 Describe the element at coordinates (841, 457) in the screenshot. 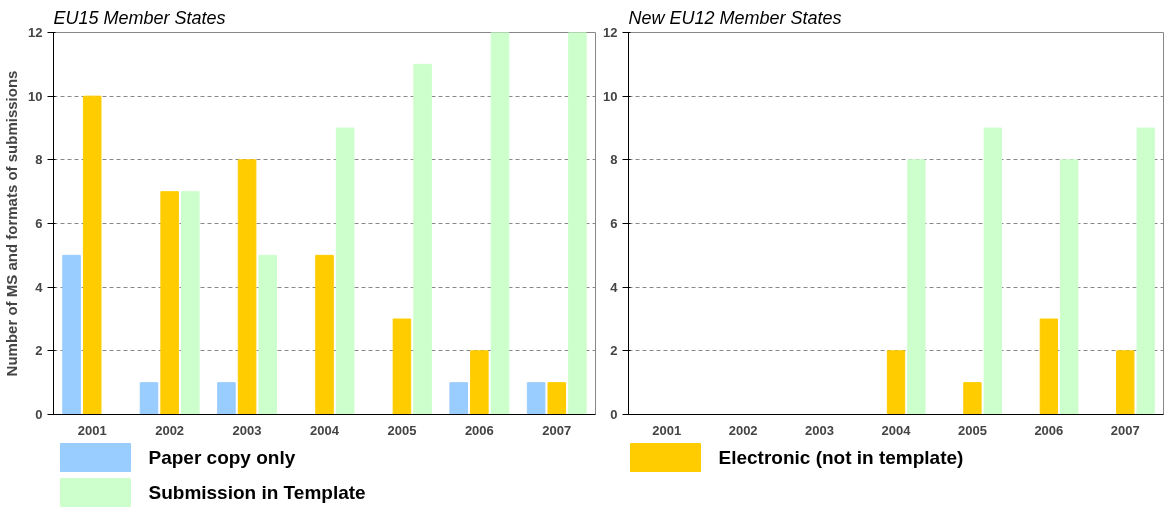

I see `legend-label: Electronic (not in template)` at that location.